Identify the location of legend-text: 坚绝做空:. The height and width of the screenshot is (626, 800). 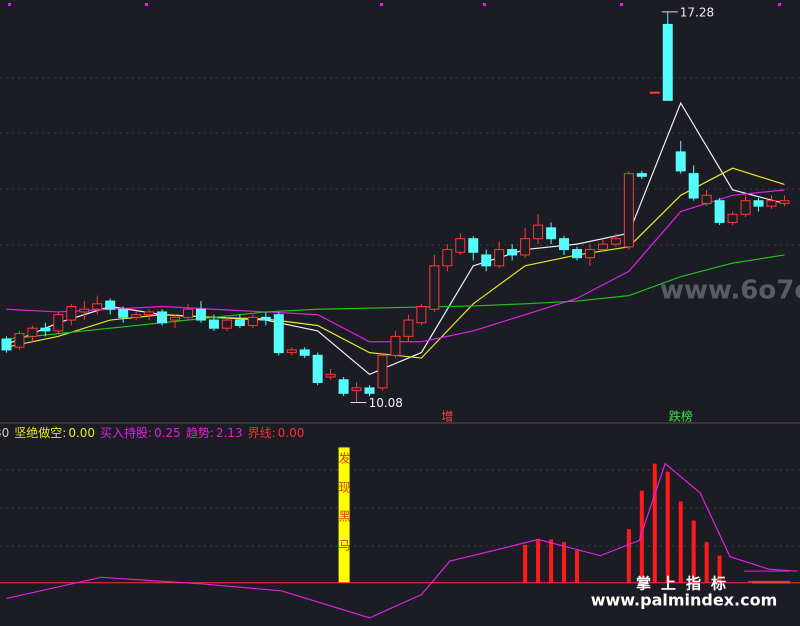
(40, 432).